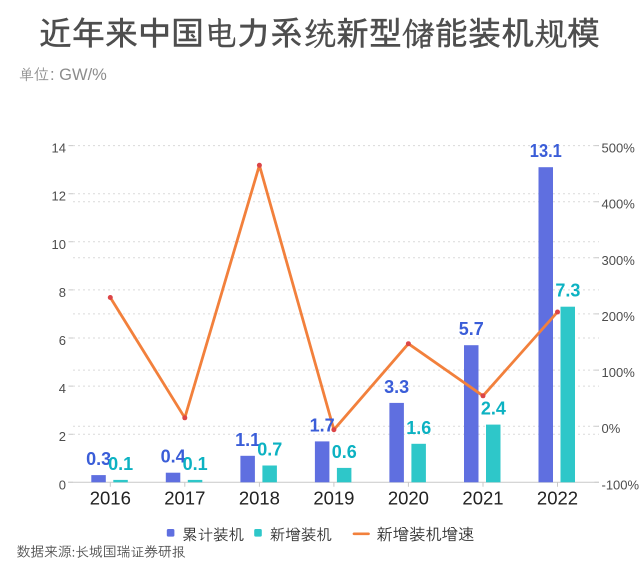  What do you see at coordinates (619, 204) in the screenshot?
I see `svg-text: 400%` at bounding box center [619, 204].